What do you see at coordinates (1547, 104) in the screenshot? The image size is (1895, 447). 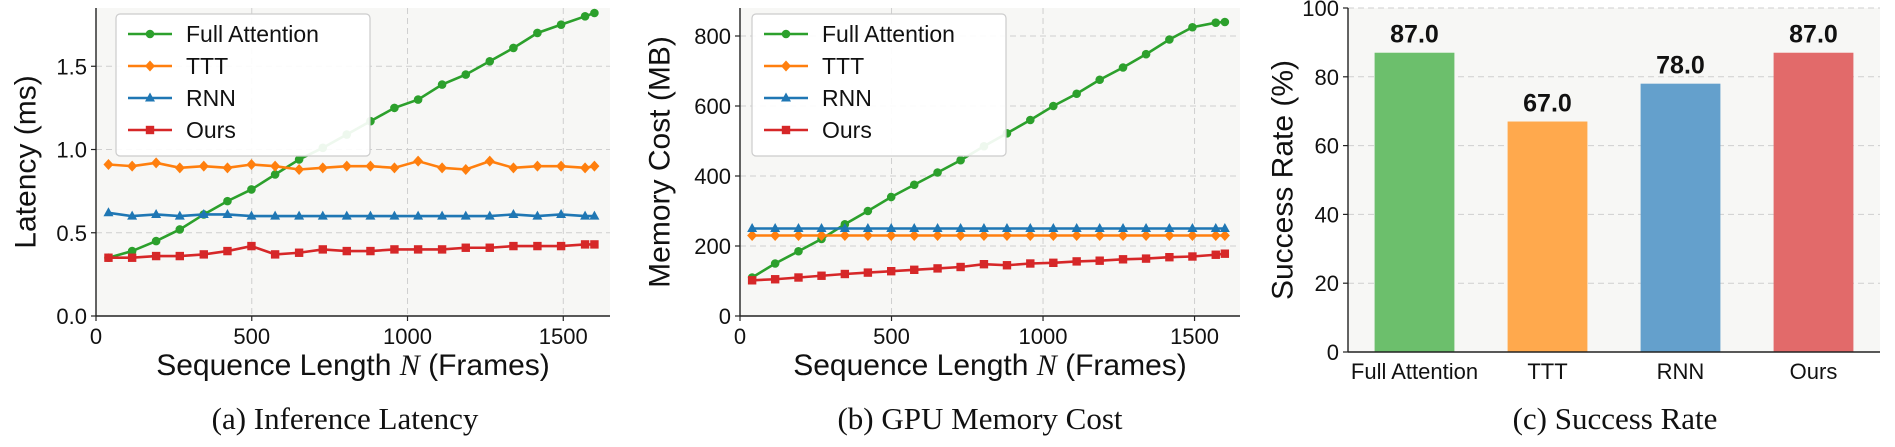 I see `data-label: 67.0` at bounding box center [1547, 104].